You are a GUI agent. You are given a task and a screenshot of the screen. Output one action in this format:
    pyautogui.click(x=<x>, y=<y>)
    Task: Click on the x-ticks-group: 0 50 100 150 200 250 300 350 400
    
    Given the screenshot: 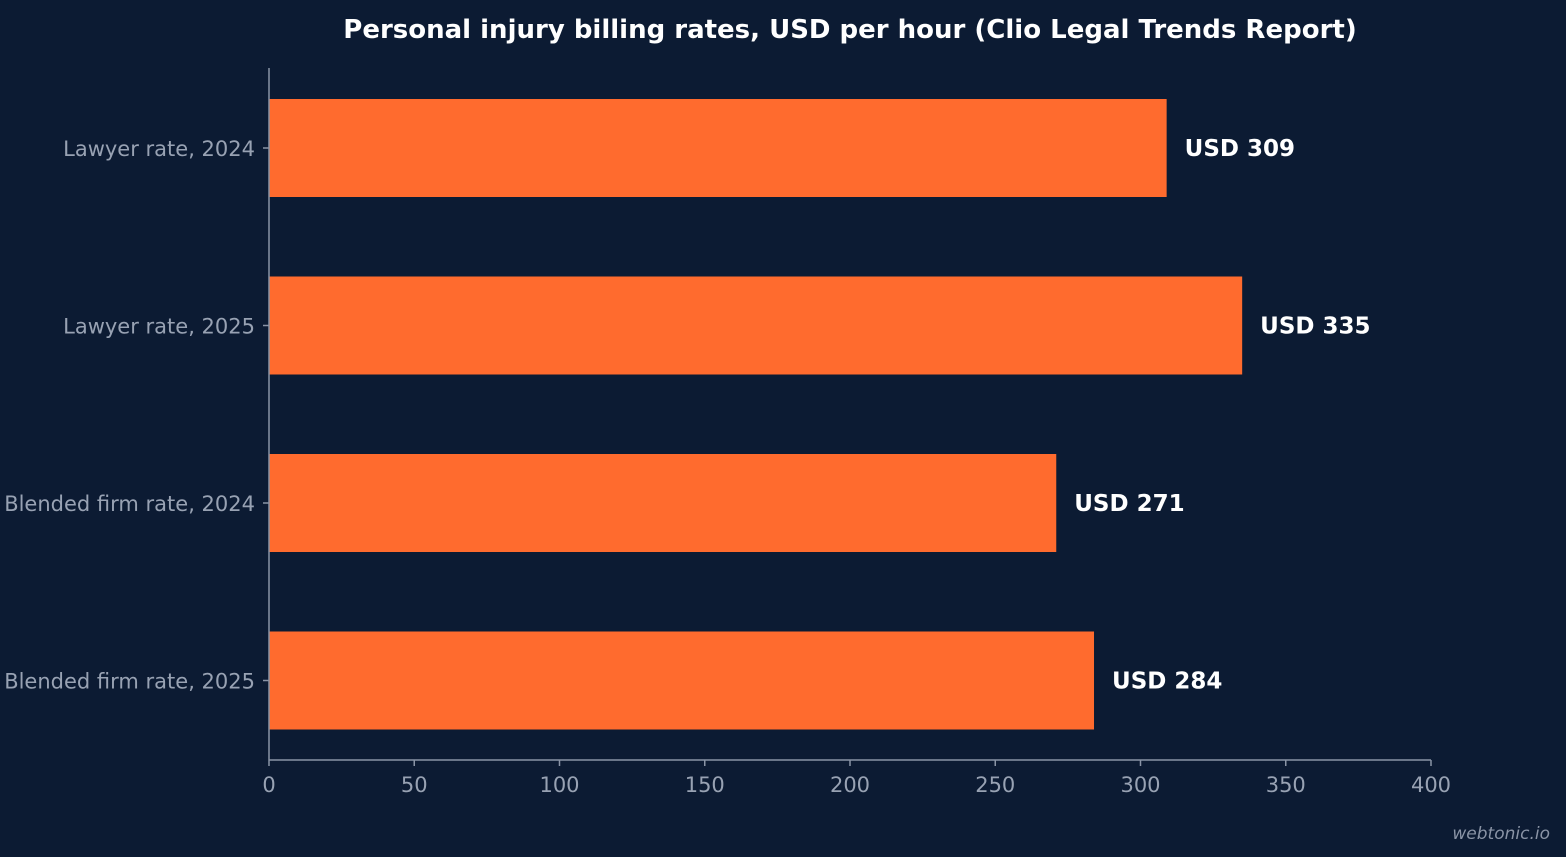 What is the action you would take?
    pyautogui.click(x=856, y=778)
    